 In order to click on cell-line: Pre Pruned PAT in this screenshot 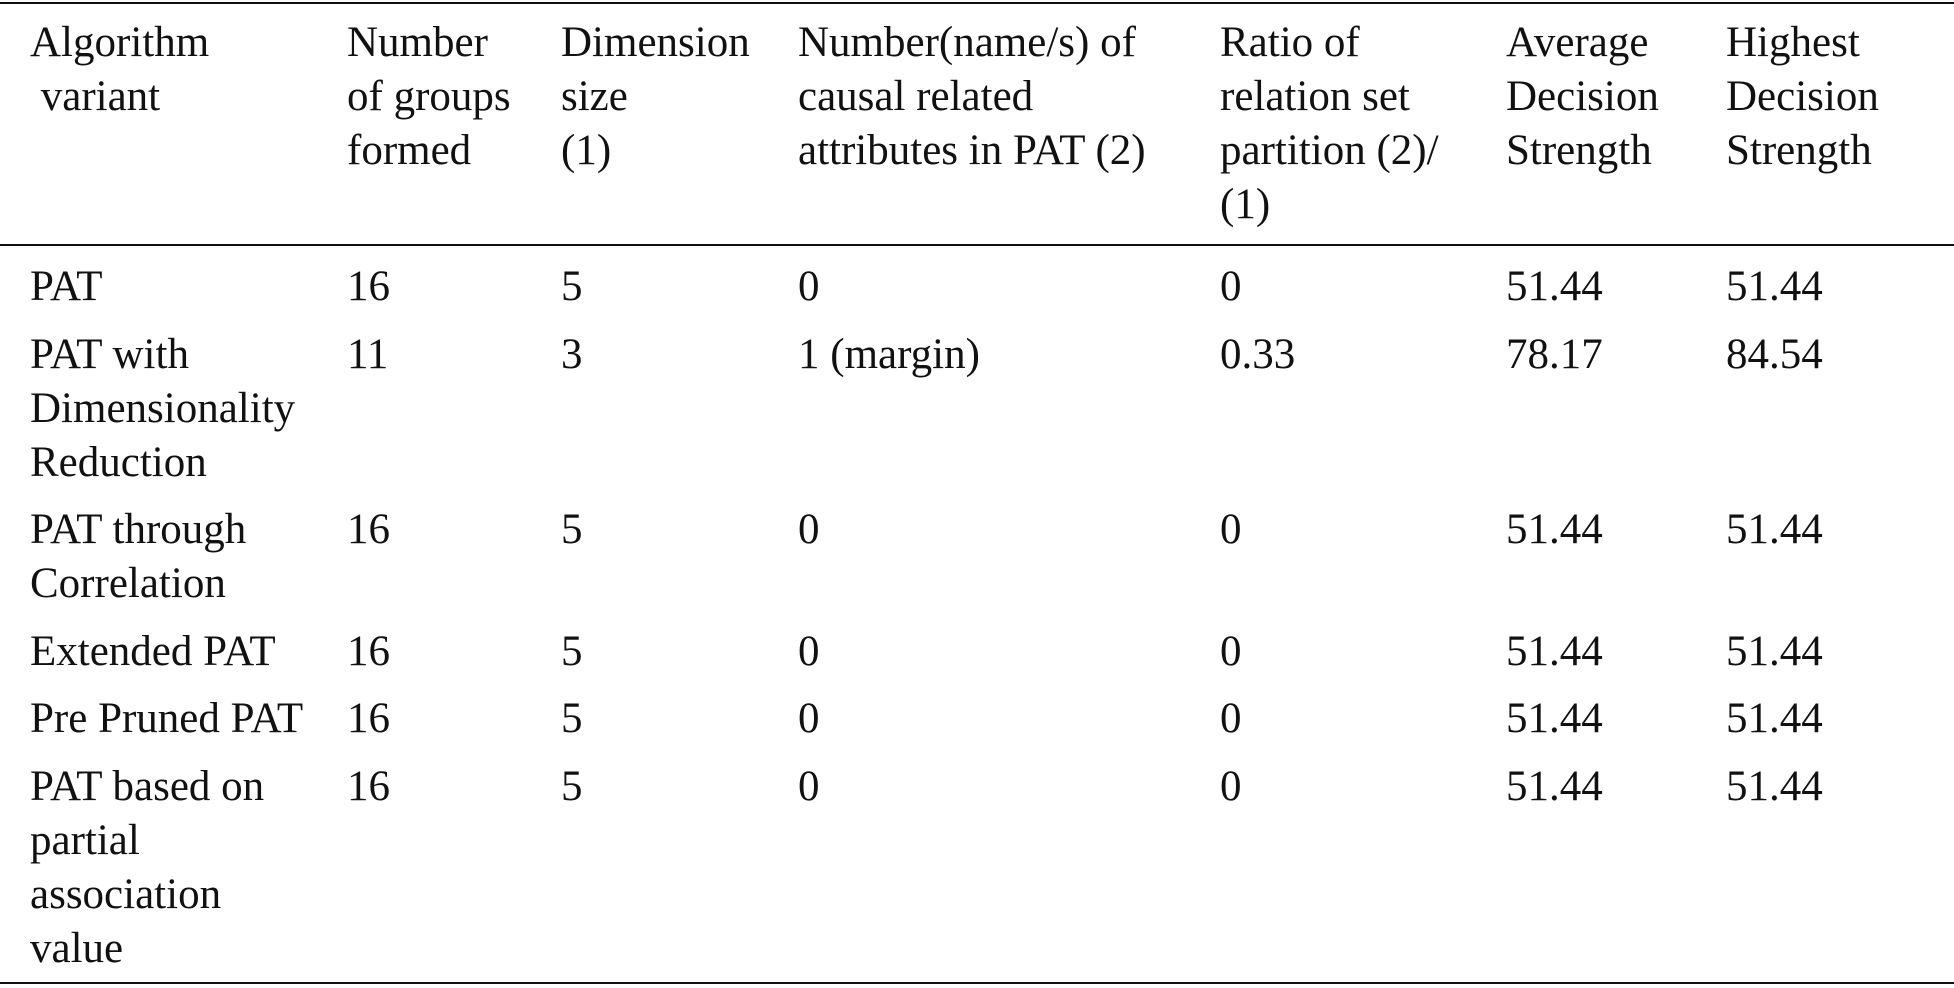, I will do `click(167, 718)`.